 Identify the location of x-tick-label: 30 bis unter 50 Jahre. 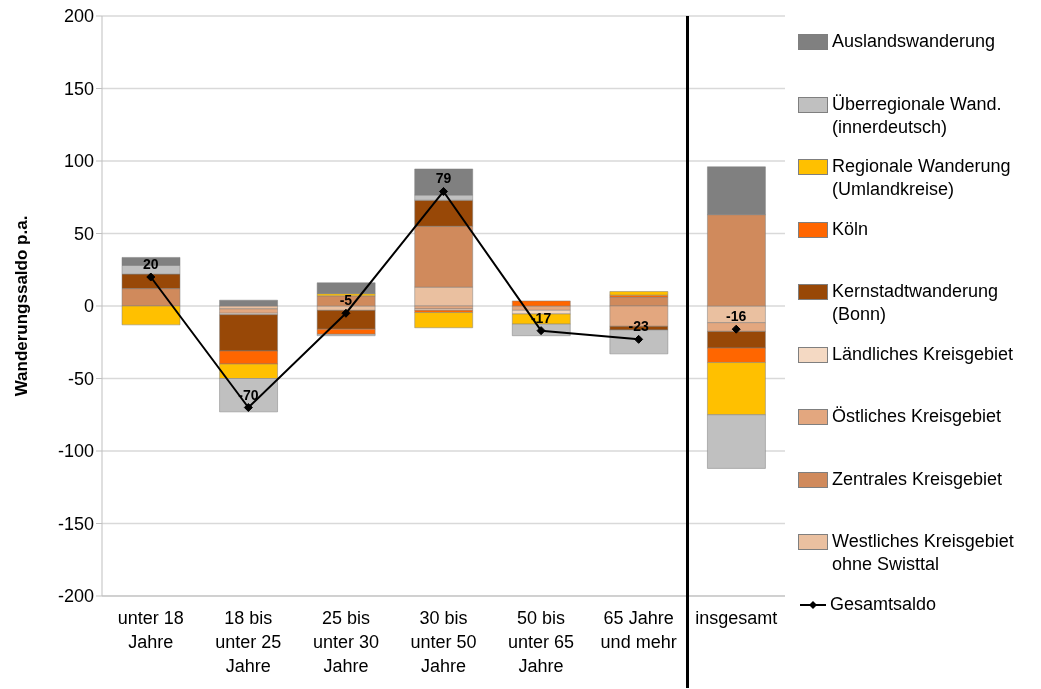
(443, 642).